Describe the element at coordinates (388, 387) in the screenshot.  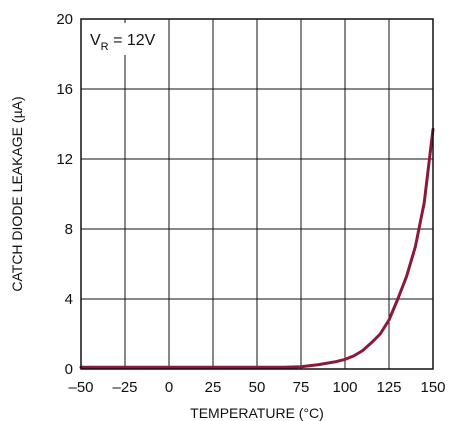
I see `x-tick-label: 125` at that location.